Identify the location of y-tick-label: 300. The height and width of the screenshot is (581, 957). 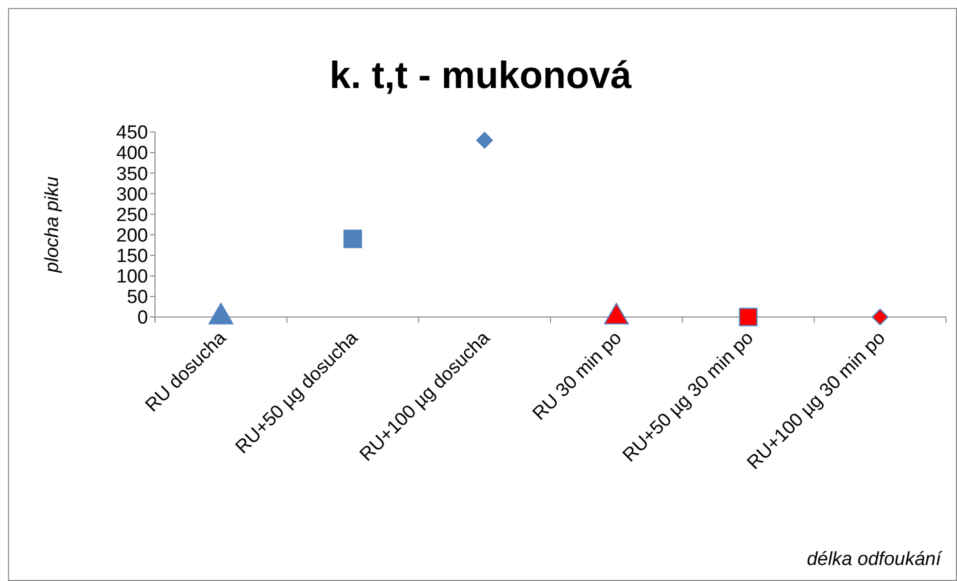
(132, 195).